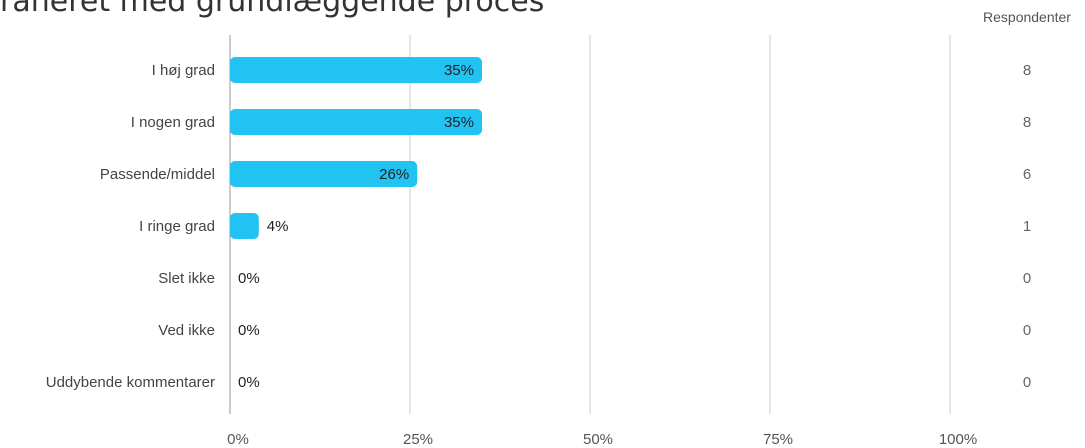 The width and height of the screenshot is (1085, 448). Describe the element at coordinates (173, 122) in the screenshot. I see `category-label: I nogen grad` at that location.